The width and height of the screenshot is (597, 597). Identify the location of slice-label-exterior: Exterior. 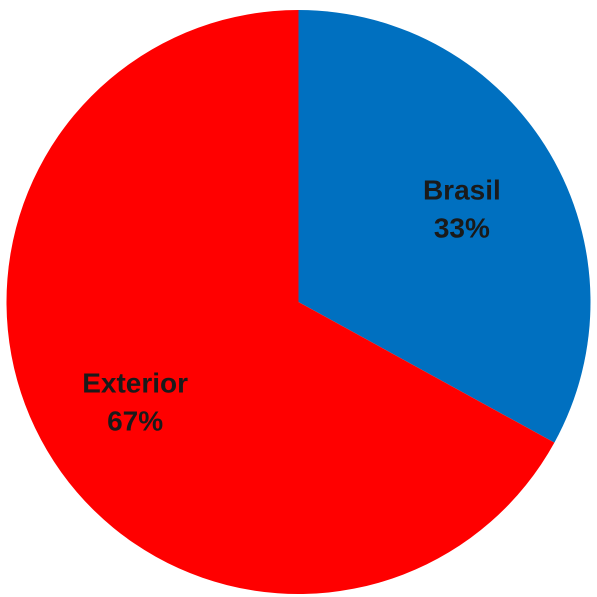
(135, 383).